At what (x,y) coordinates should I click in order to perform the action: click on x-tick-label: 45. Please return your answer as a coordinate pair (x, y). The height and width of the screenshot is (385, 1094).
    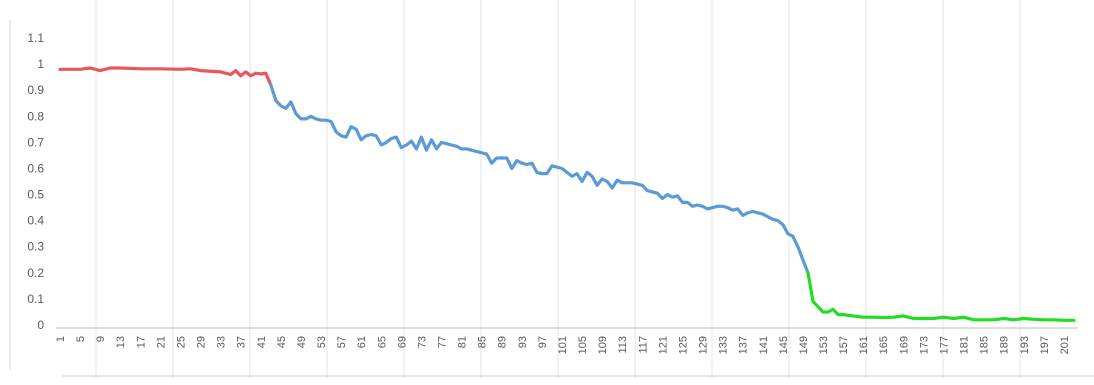
    Looking at the image, I should click on (282, 342).